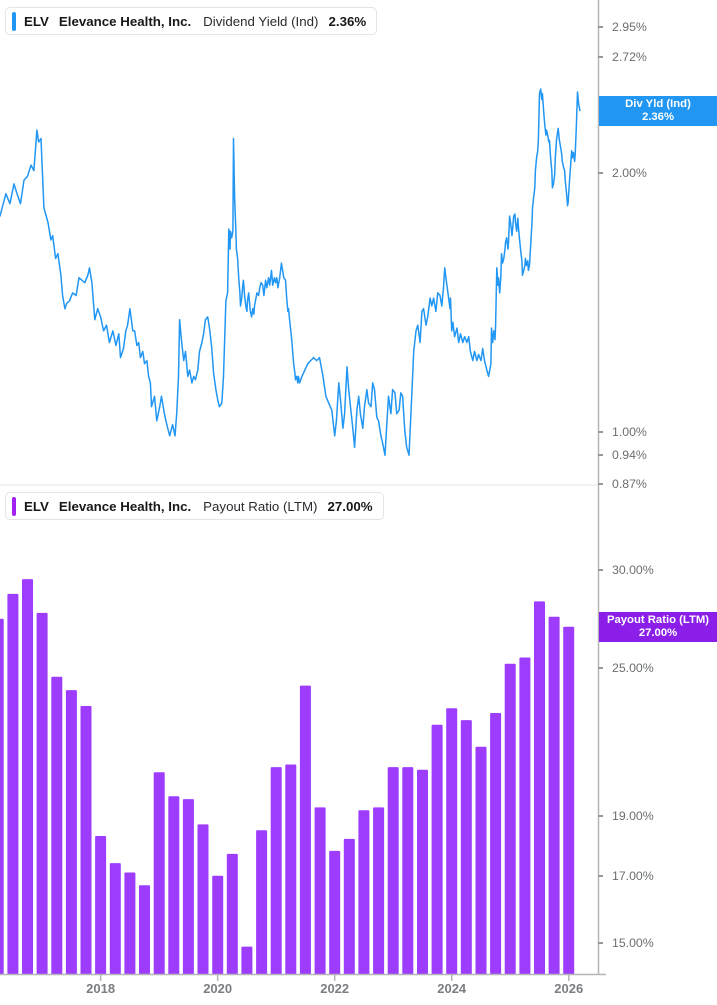 This screenshot has height=1005, width=717. Describe the element at coordinates (14, 21) in the screenshot. I see `dividend-yield-color-bar` at that location.